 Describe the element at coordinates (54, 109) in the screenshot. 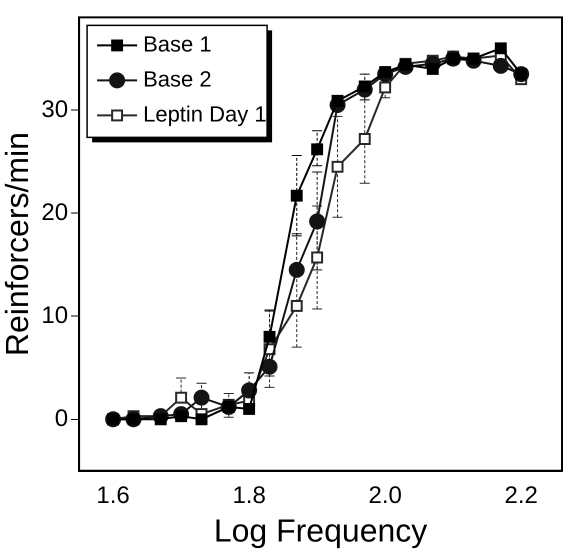

I see `y-tick-label: 30` at that location.